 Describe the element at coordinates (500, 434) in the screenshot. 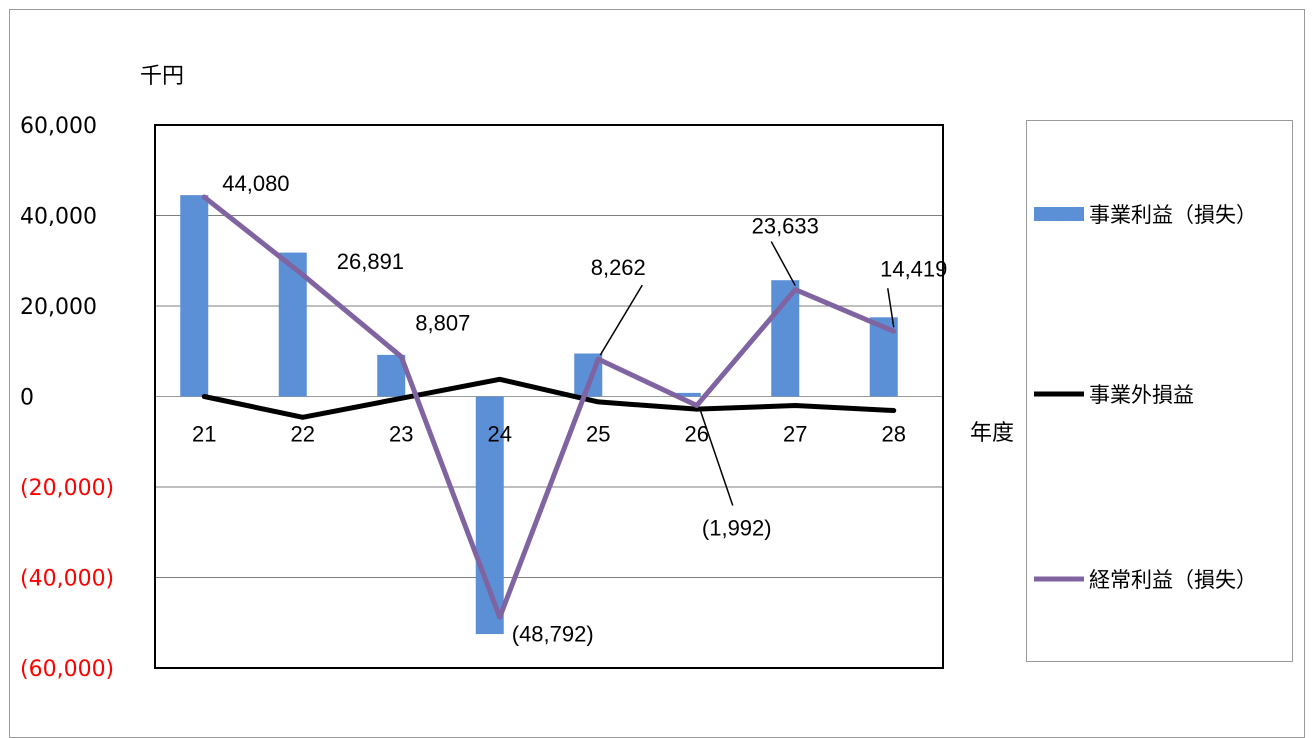

I see `x-tick-label: 24` at that location.